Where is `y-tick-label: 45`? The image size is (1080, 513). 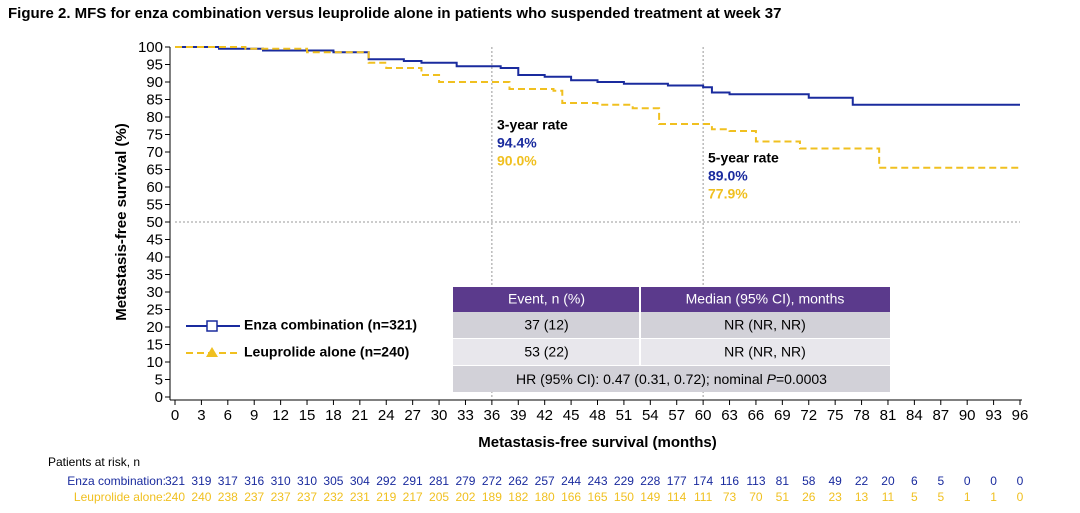 y-tick-label: 45 is located at coordinates (154, 239).